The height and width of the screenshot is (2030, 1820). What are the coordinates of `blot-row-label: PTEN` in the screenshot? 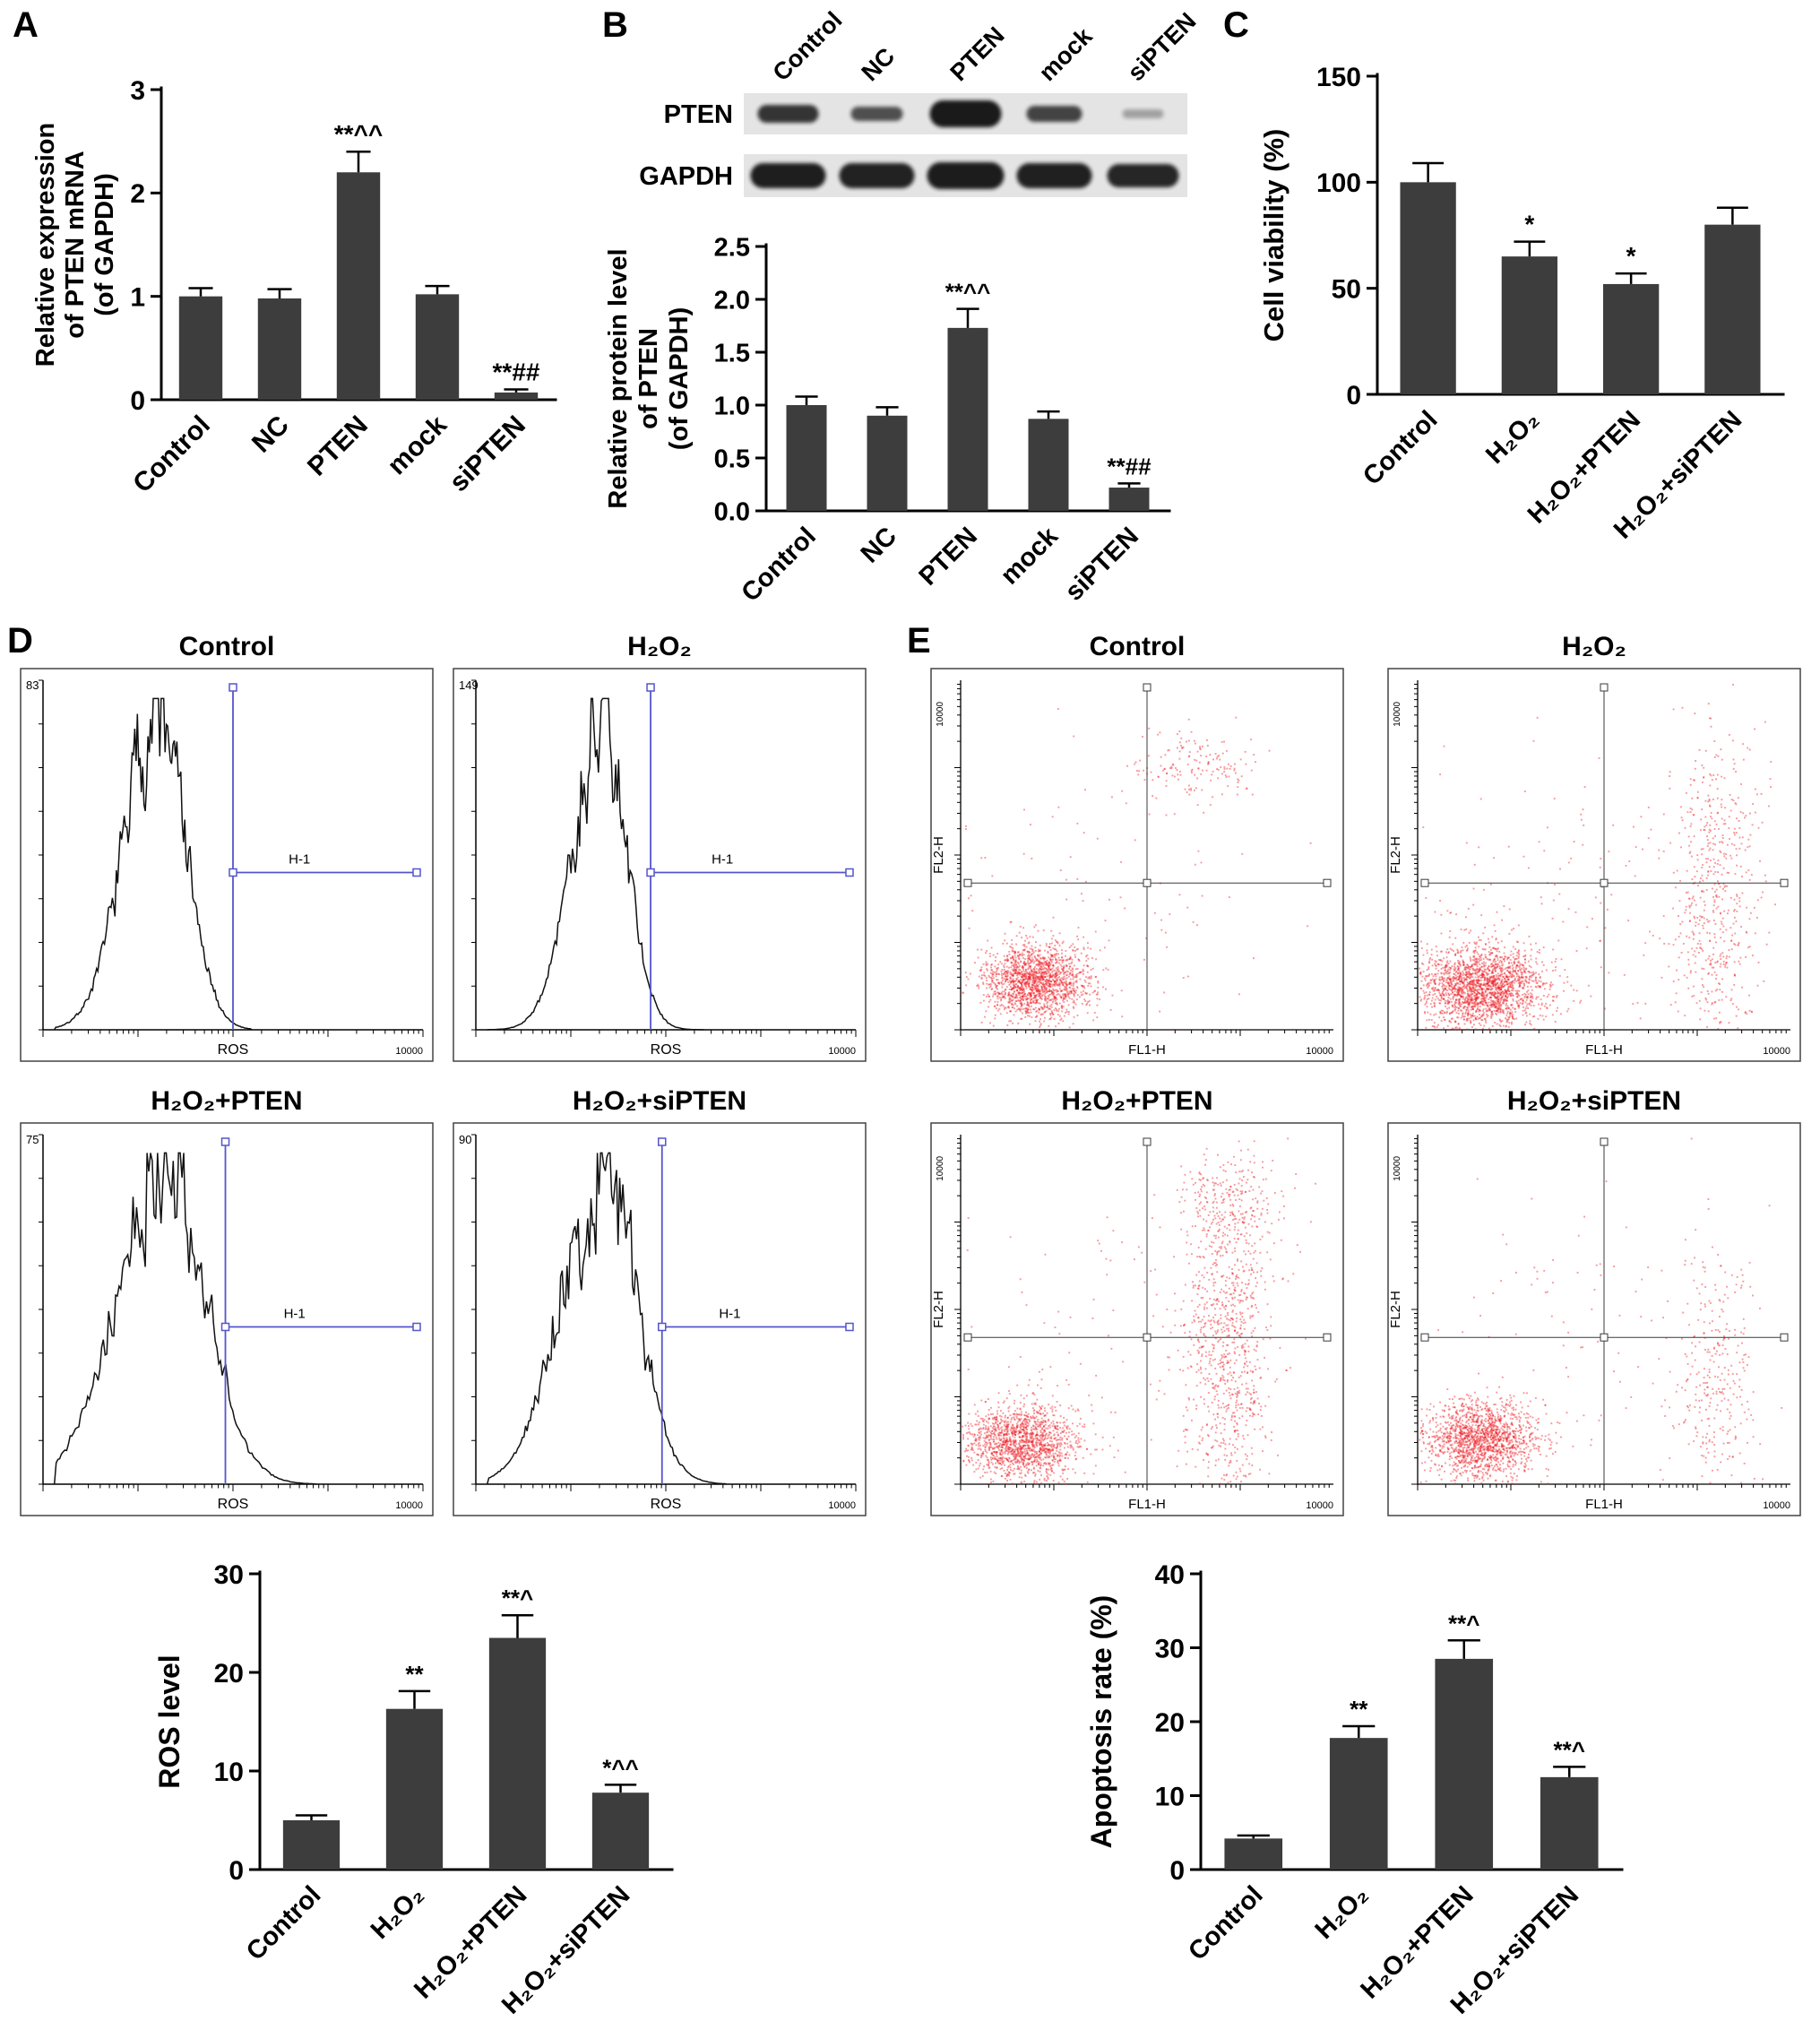 It's located at (698, 115).